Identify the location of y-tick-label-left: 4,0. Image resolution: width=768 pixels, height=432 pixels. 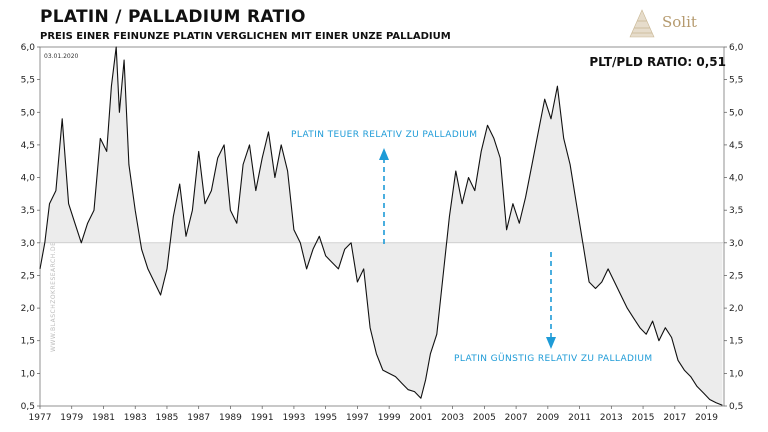
(28, 179).